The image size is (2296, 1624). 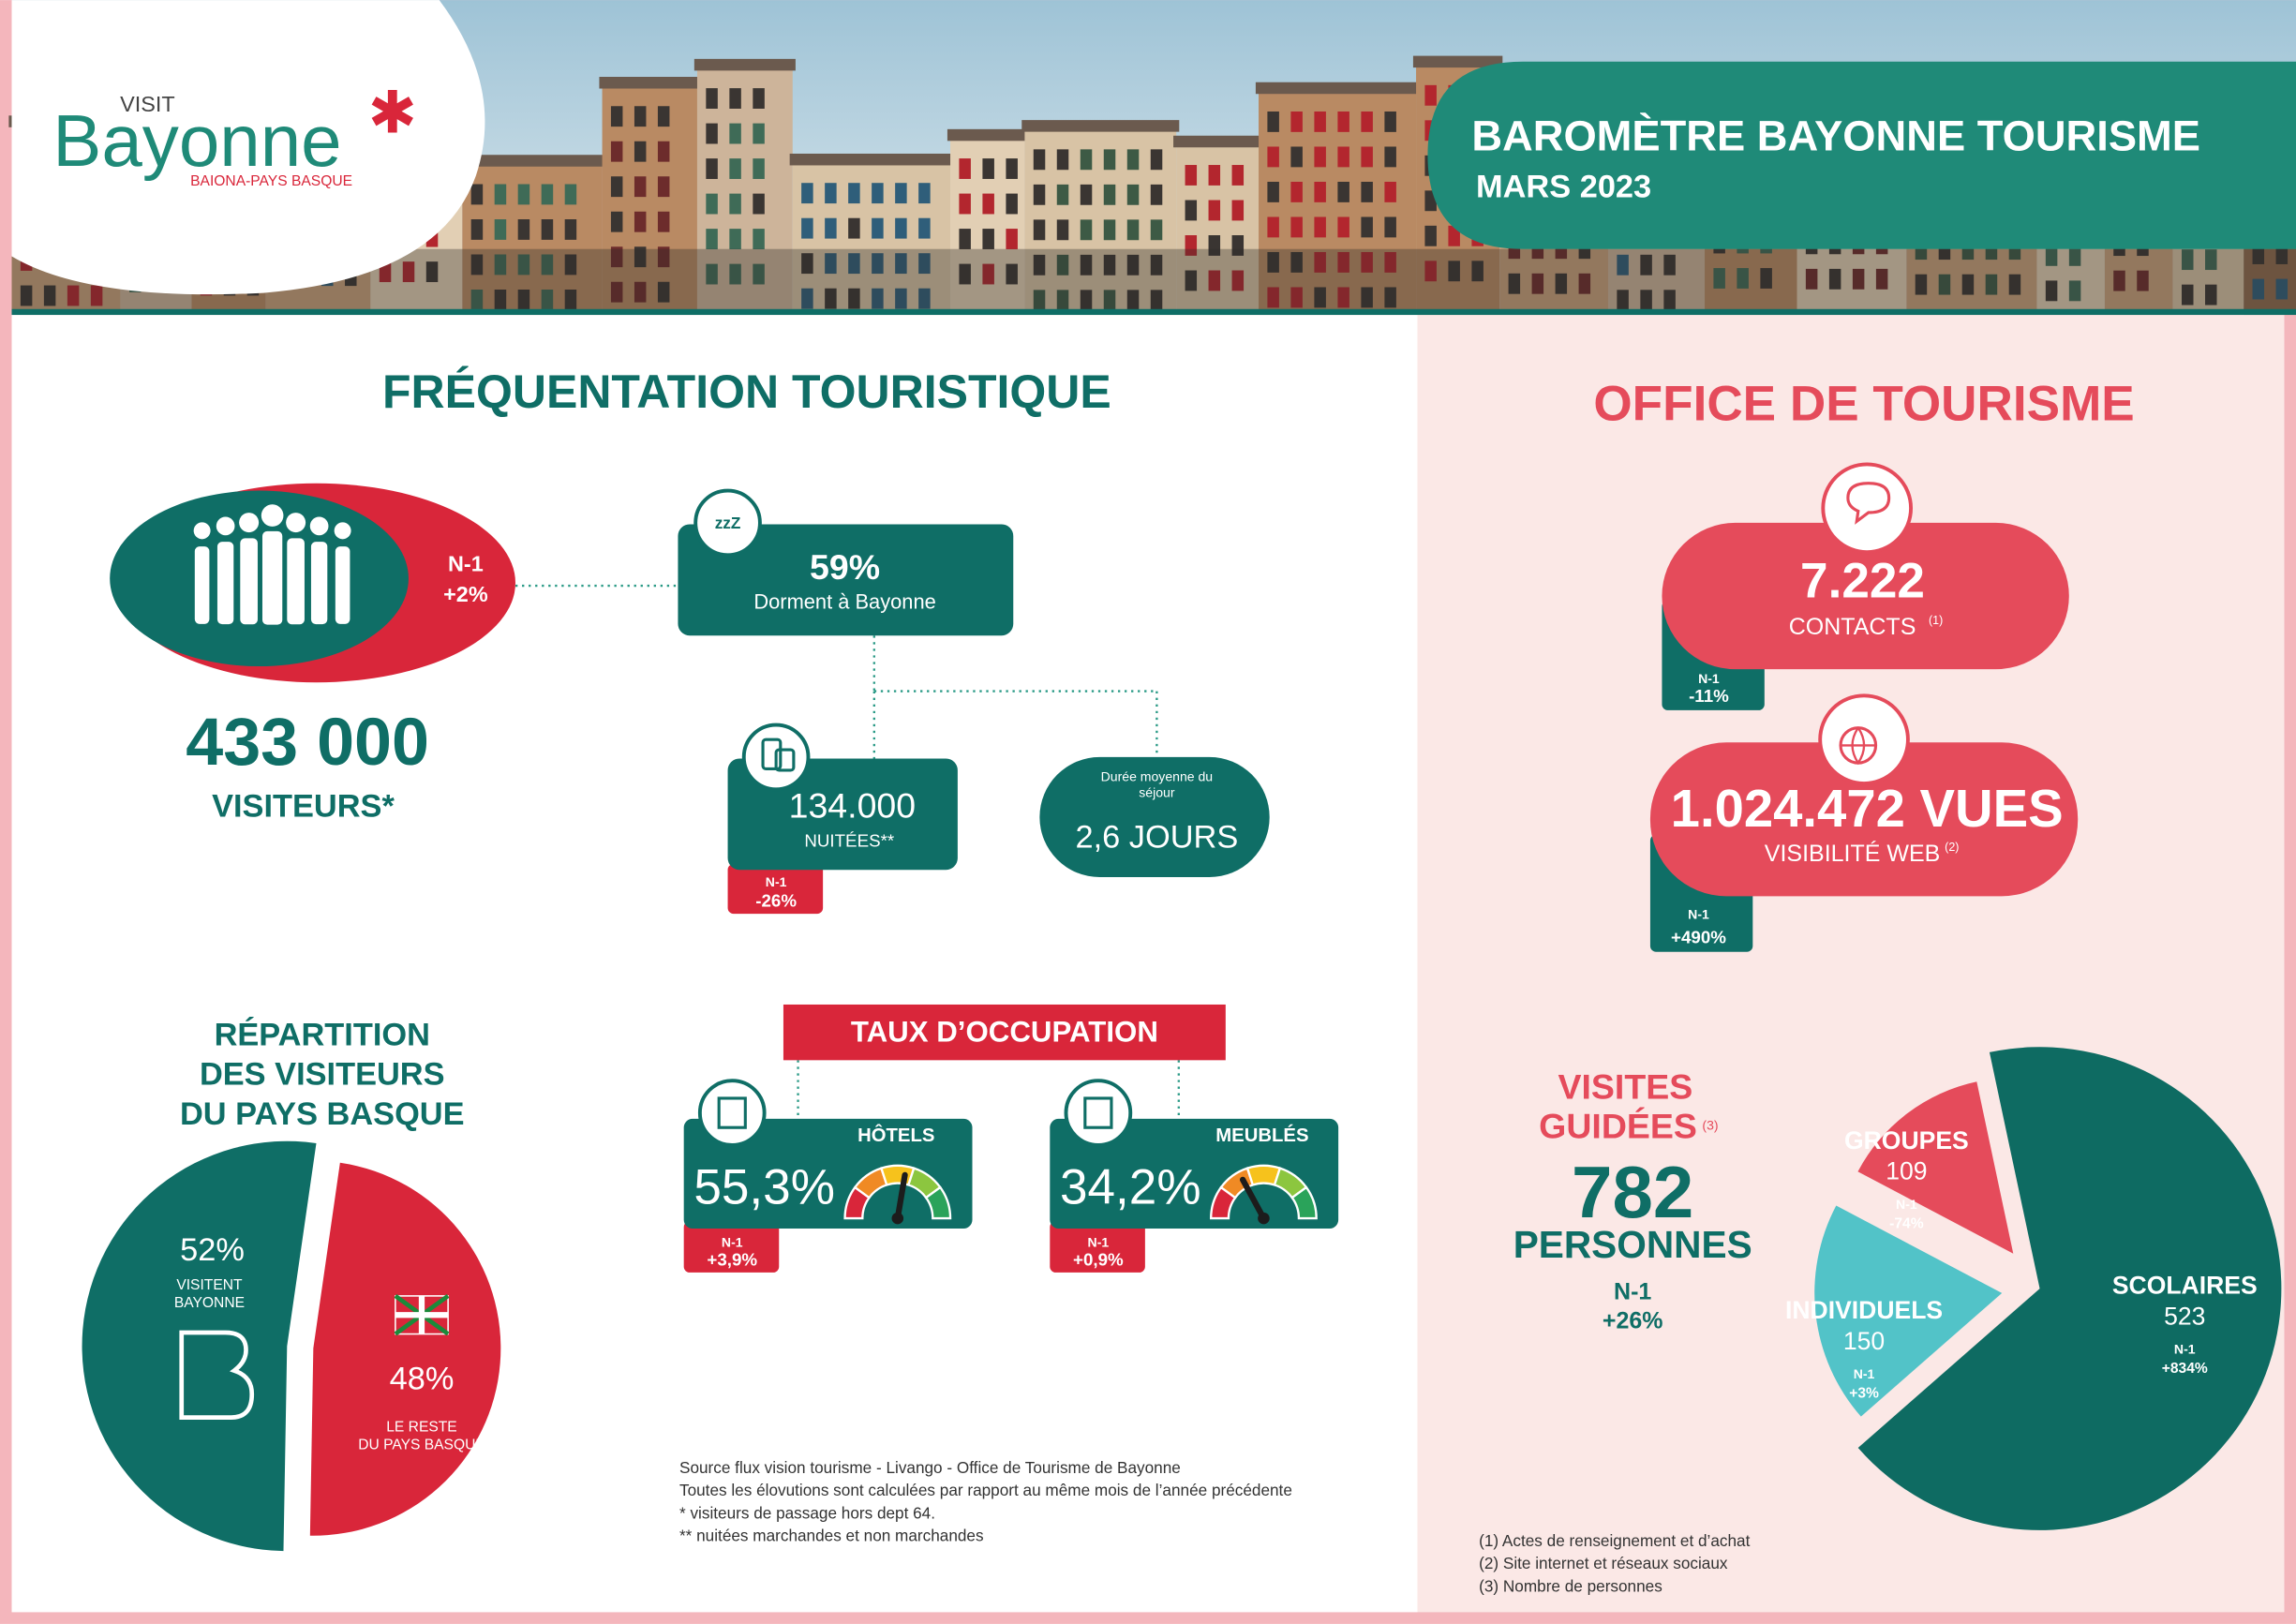 What do you see at coordinates (785, 760) in the screenshot?
I see `luggage-icon` at bounding box center [785, 760].